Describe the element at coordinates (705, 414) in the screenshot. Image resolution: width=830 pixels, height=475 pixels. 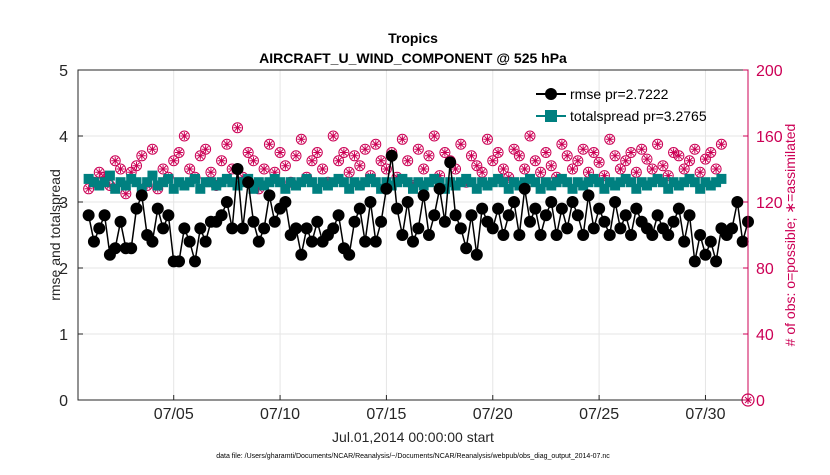
I see `x-tick-label: 07/30` at that location.